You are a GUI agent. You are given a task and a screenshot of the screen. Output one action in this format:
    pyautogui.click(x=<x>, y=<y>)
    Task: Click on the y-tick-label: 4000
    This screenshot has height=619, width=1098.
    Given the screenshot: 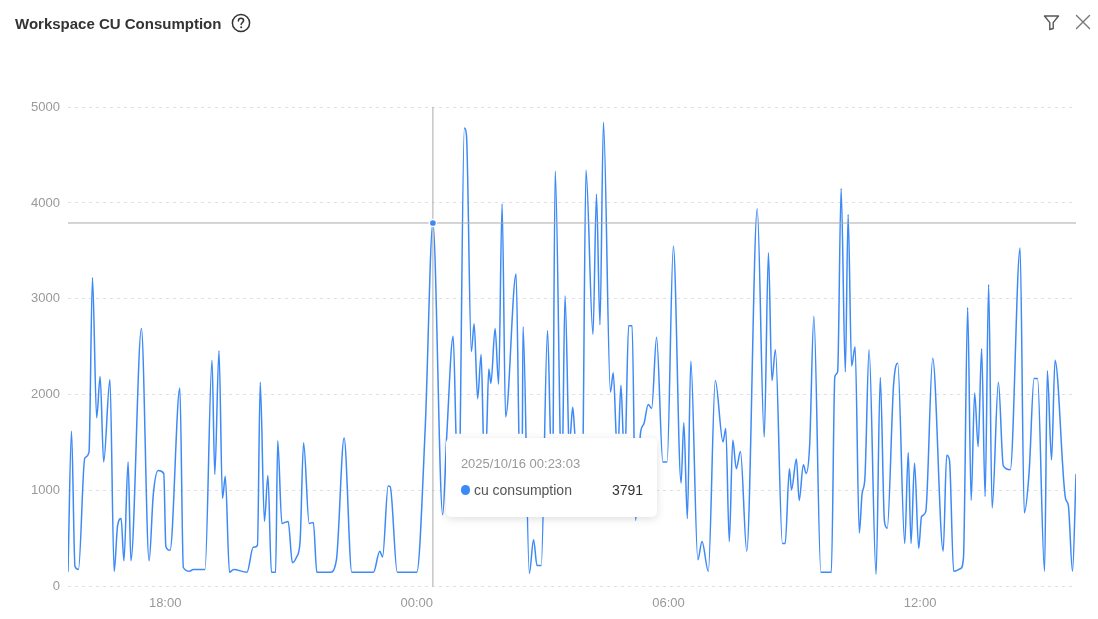 What is the action you would take?
    pyautogui.click(x=45, y=202)
    